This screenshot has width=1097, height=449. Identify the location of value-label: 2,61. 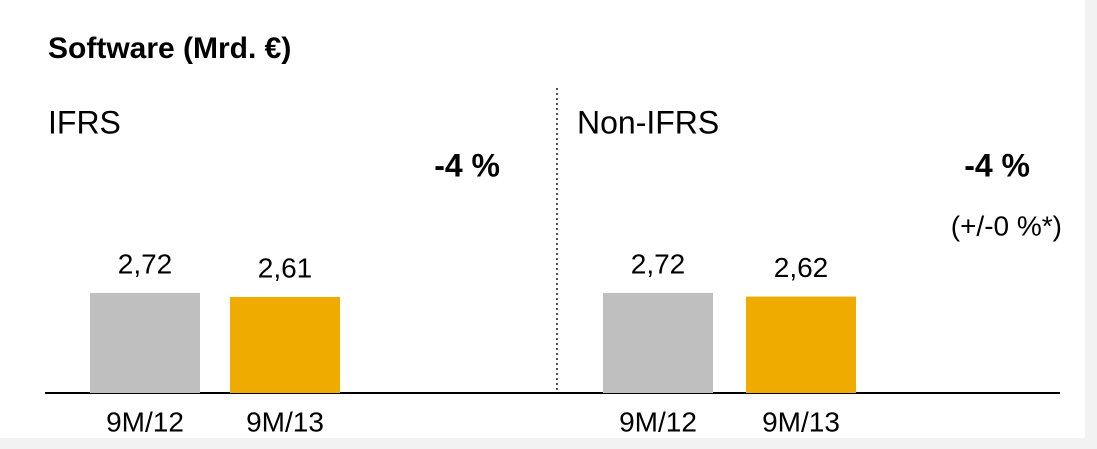
(285, 267).